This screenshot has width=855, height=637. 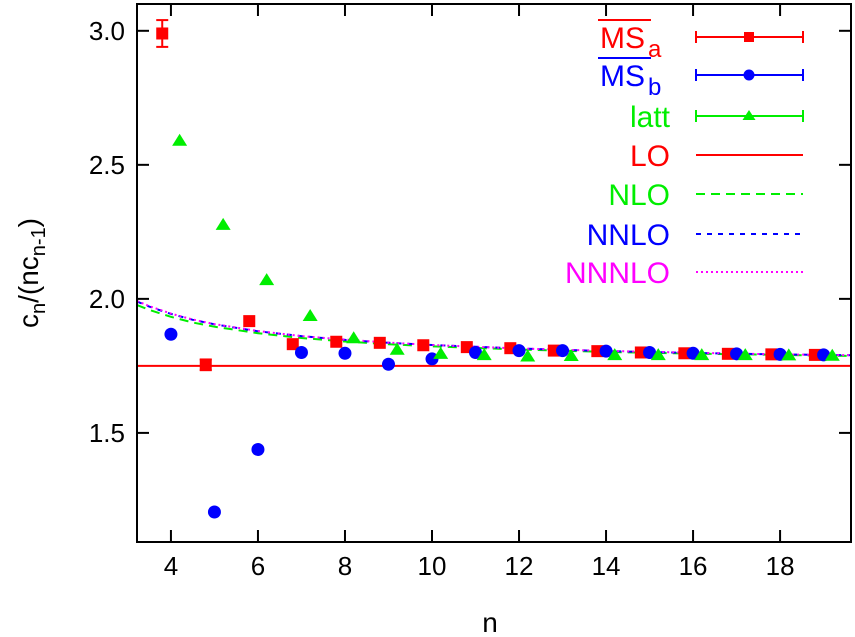 What do you see at coordinates (701, 79) in the screenshot?
I see `legend-item-msb: MS b` at bounding box center [701, 79].